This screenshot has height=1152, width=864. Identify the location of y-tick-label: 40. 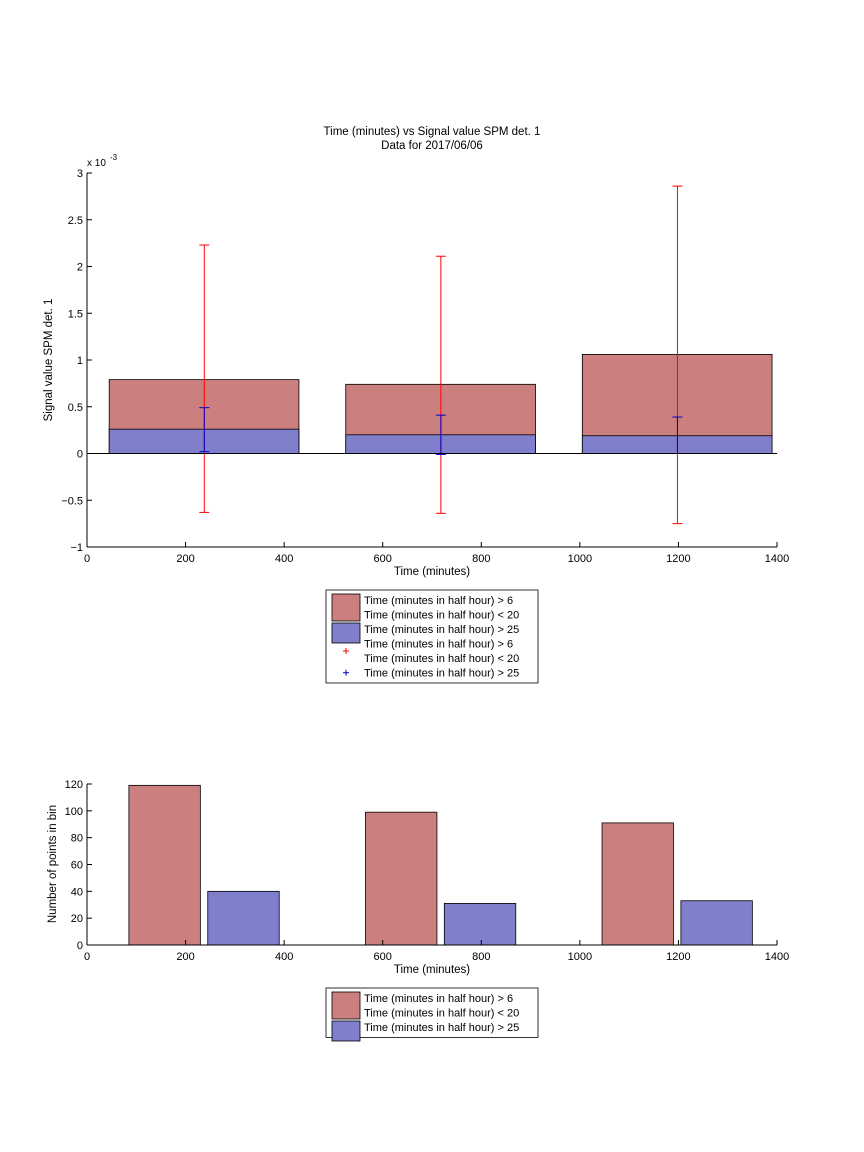
(77, 892).